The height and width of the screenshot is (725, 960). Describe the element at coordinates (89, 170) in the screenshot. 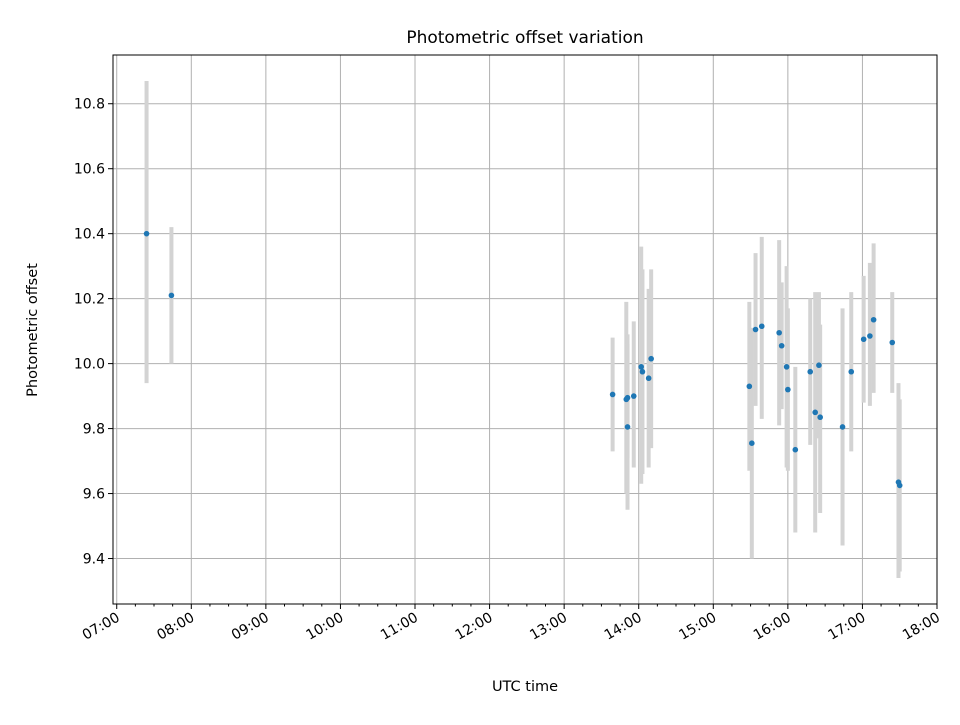

I see `y-tick-label: 10.6` at that location.